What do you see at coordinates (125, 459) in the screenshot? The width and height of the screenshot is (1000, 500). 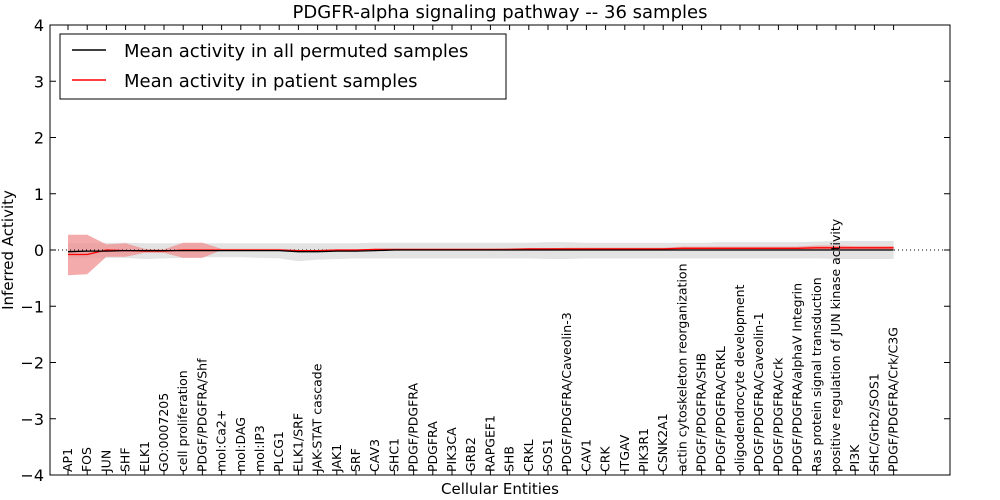 I see `x-tick-label: SHF` at bounding box center [125, 459].